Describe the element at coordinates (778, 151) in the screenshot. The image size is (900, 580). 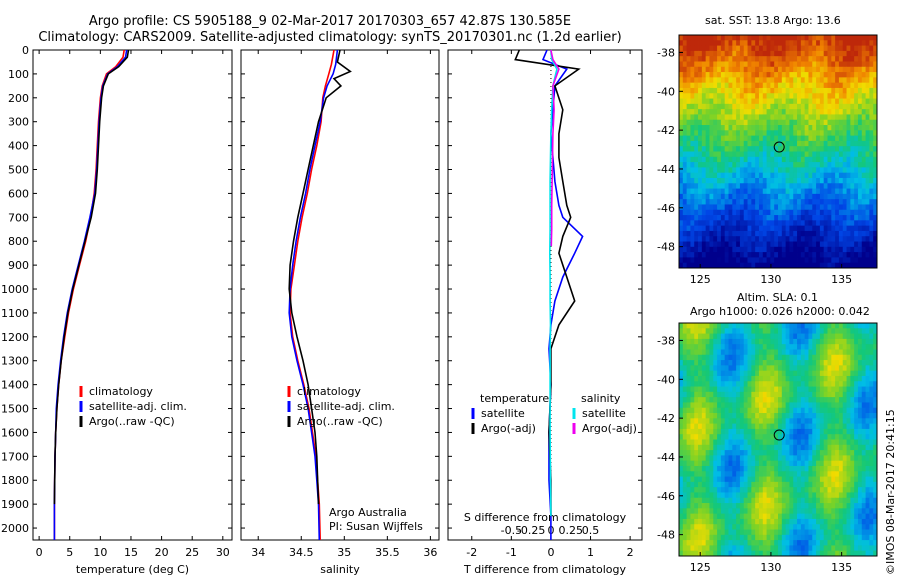
I see `map-frame` at that location.